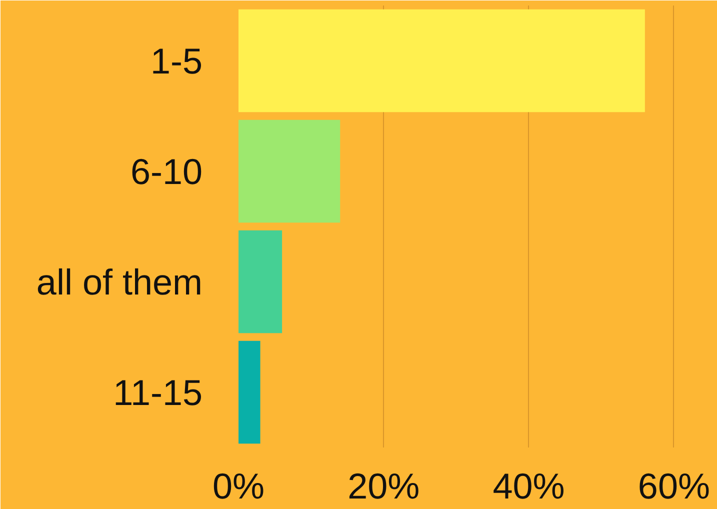 The width and height of the screenshot is (717, 509). Describe the element at coordinates (674, 486) in the screenshot. I see `x-tick-label: 60%` at that location.